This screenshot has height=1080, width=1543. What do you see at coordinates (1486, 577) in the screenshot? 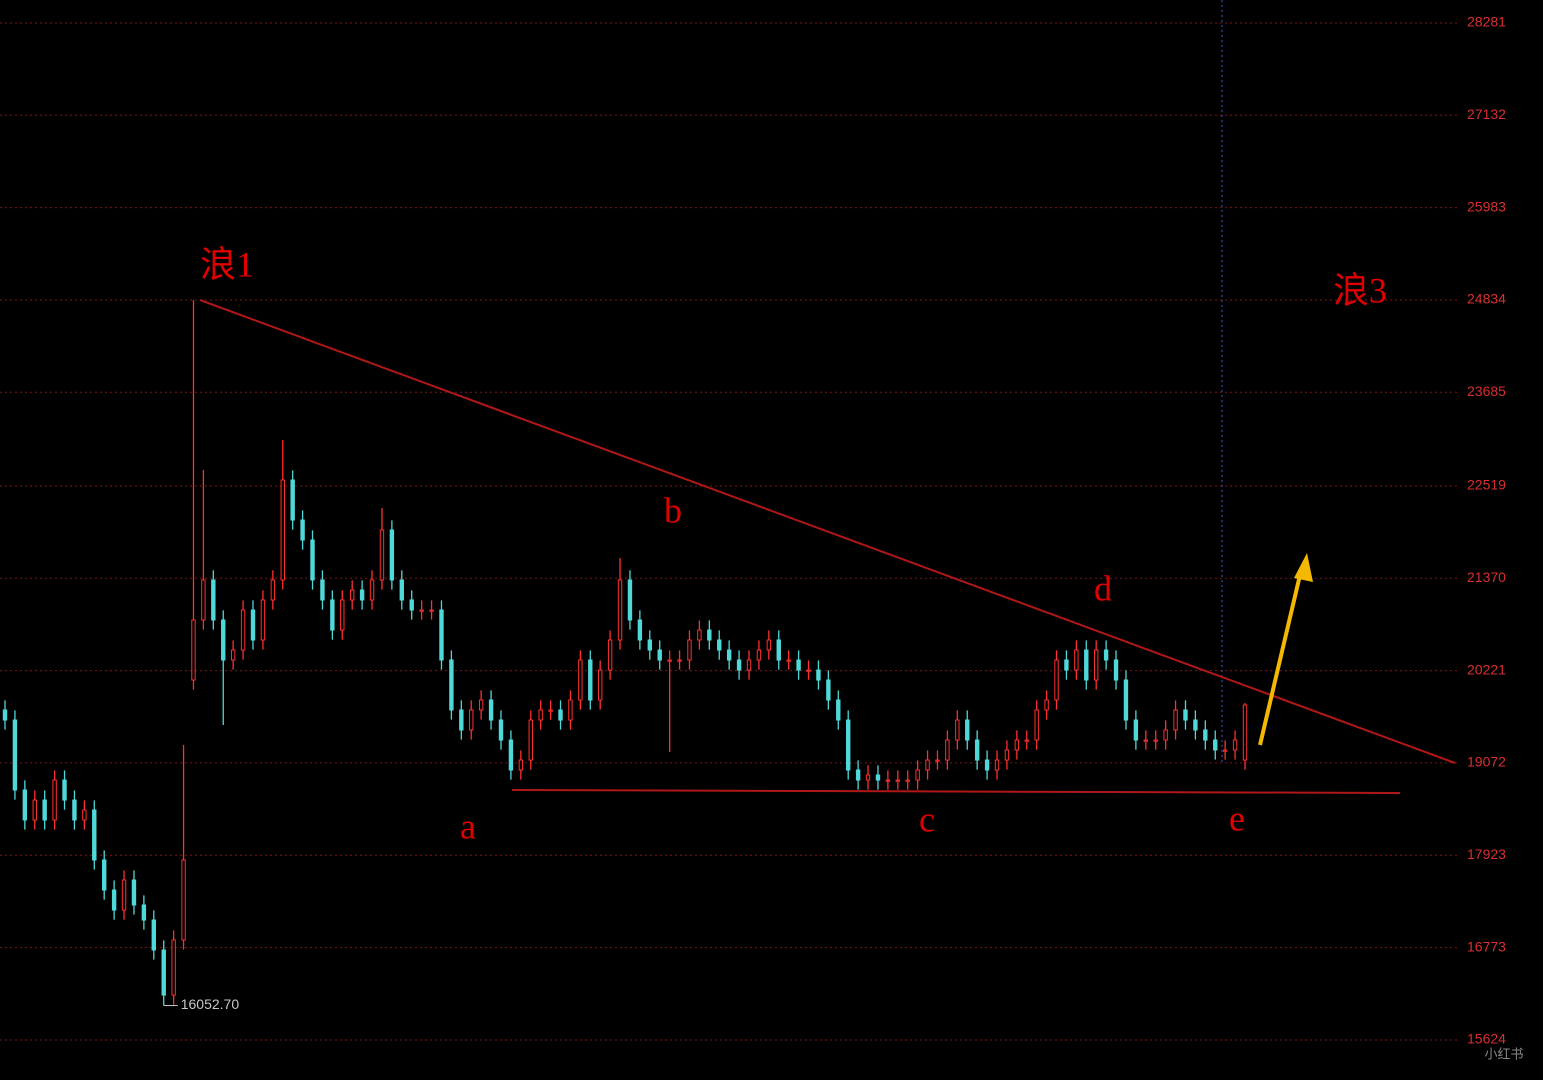
I see `y-tick-label: 21370` at bounding box center [1486, 577].